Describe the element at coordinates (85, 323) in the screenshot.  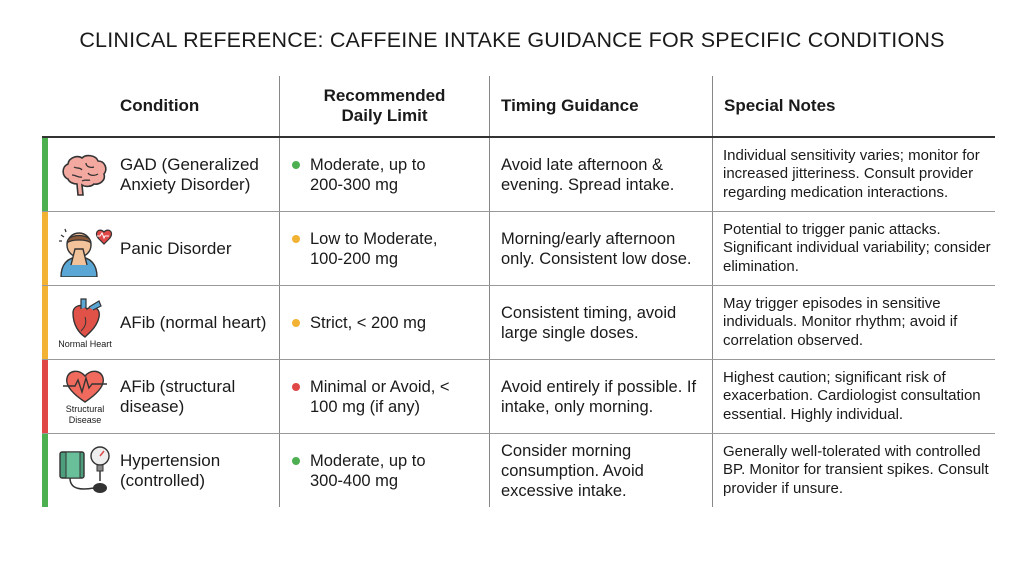
I see `heart-icon: Normal Heart` at that location.